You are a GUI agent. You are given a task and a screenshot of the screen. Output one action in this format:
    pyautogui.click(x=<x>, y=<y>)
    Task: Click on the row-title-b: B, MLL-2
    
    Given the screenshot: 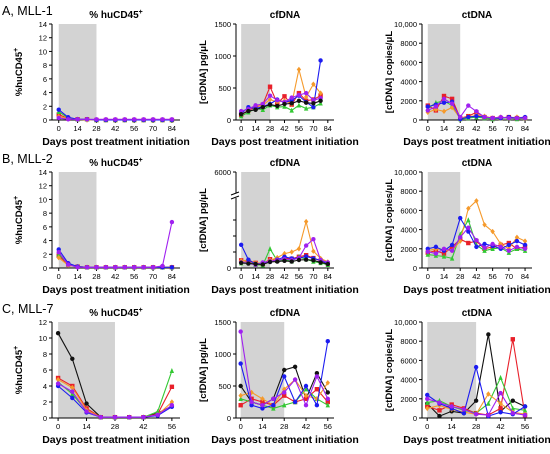 What is the action you would take?
    pyautogui.click(x=27, y=159)
    